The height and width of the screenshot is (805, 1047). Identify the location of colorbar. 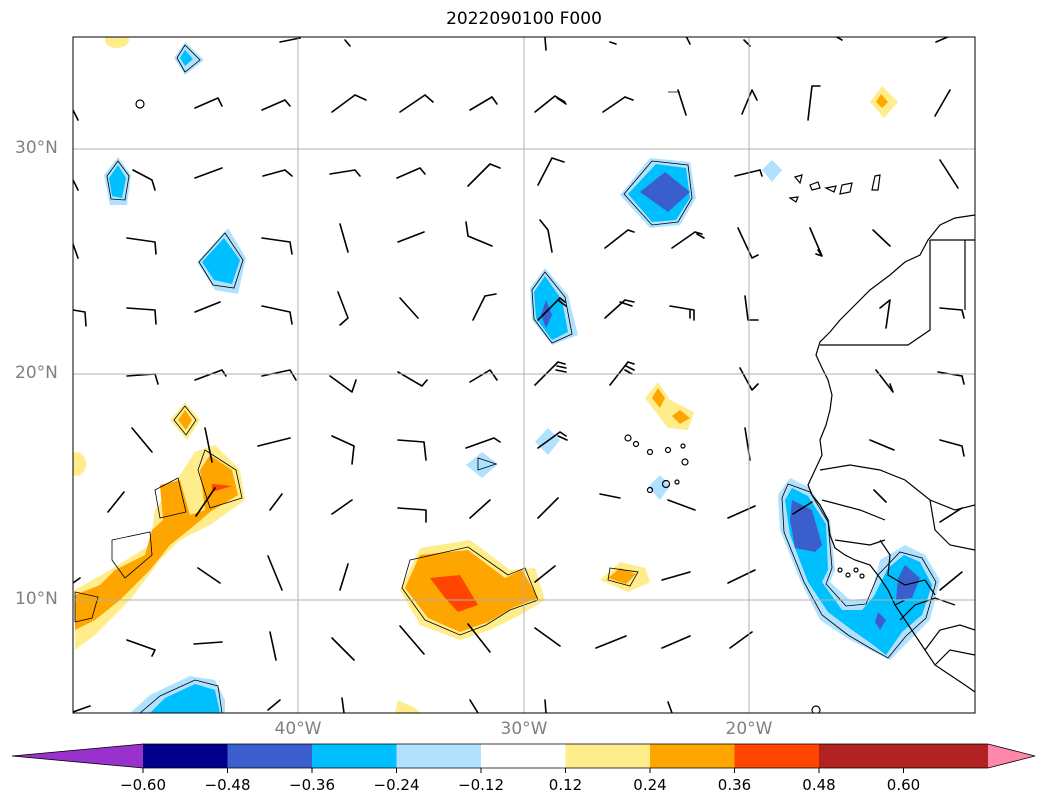
(523, 758).